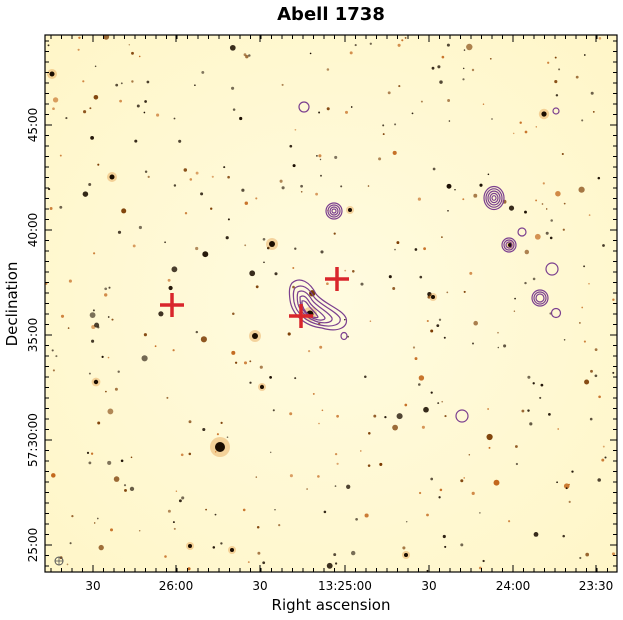 The width and height of the screenshot is (623, 620). Describe the element at coordinates (331, 605) in the screenshot. I see `x-axis-label: Right ascension` at that location.